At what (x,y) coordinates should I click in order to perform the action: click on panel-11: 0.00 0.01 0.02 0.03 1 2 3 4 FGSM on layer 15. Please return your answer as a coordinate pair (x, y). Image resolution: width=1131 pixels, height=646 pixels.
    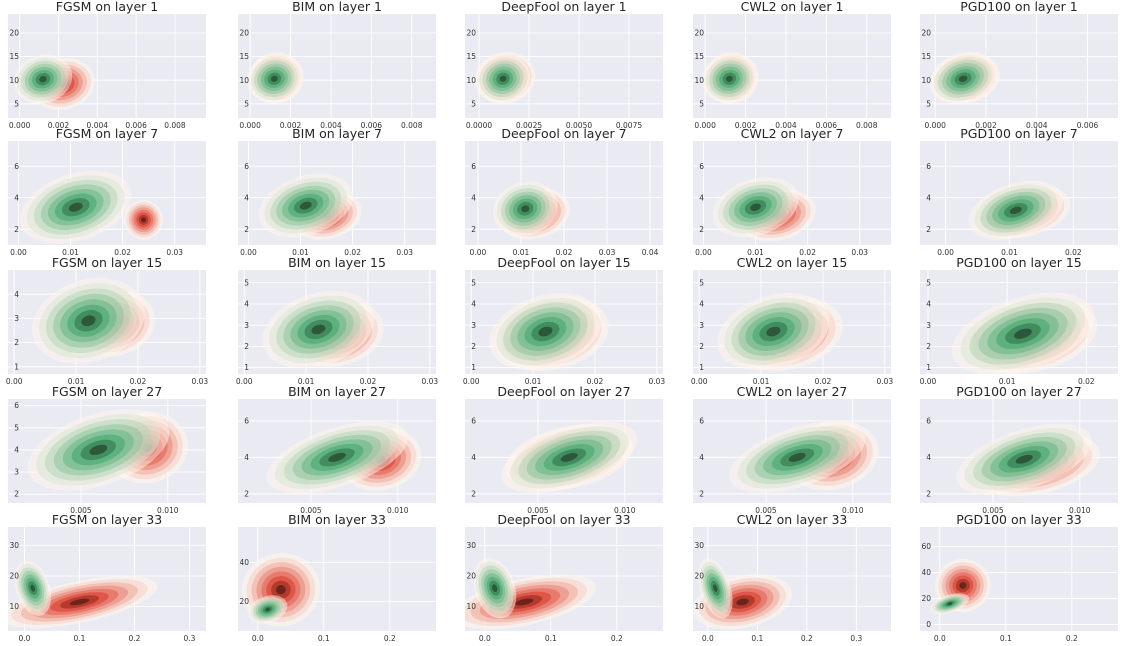
    Looking at the image, I should click on (107, 320).